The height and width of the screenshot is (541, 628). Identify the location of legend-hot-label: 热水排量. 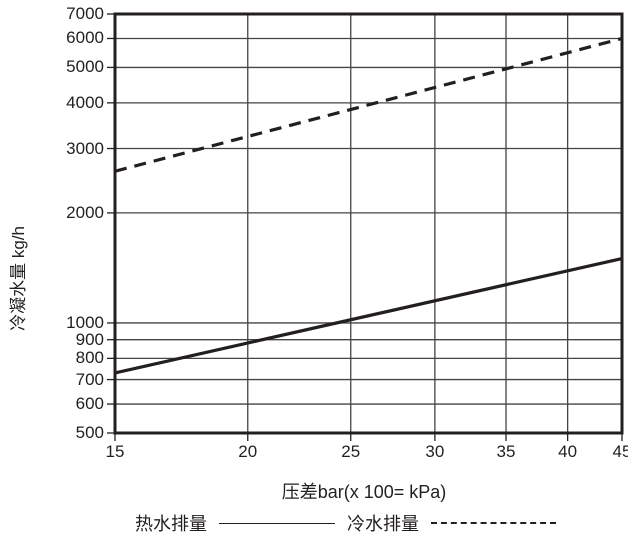
(171, 524).